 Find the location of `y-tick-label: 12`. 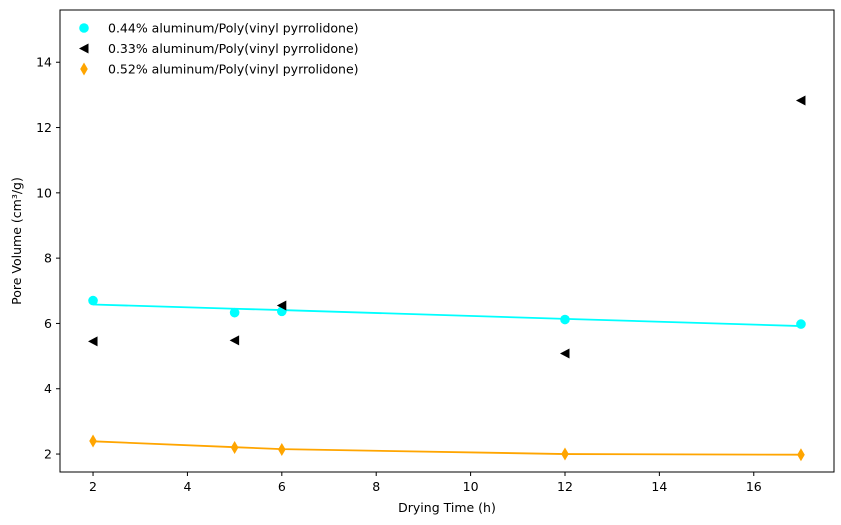

y-tick-label: 12 is located at coordinates (44, 127).